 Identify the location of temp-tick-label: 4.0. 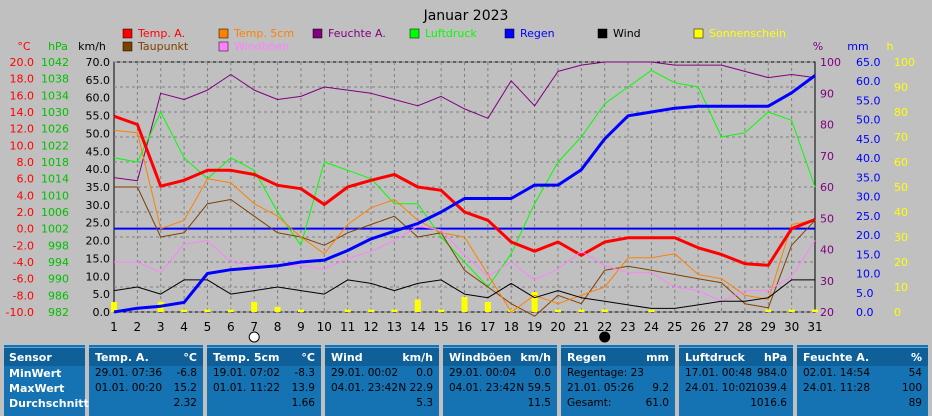
(26, 195).